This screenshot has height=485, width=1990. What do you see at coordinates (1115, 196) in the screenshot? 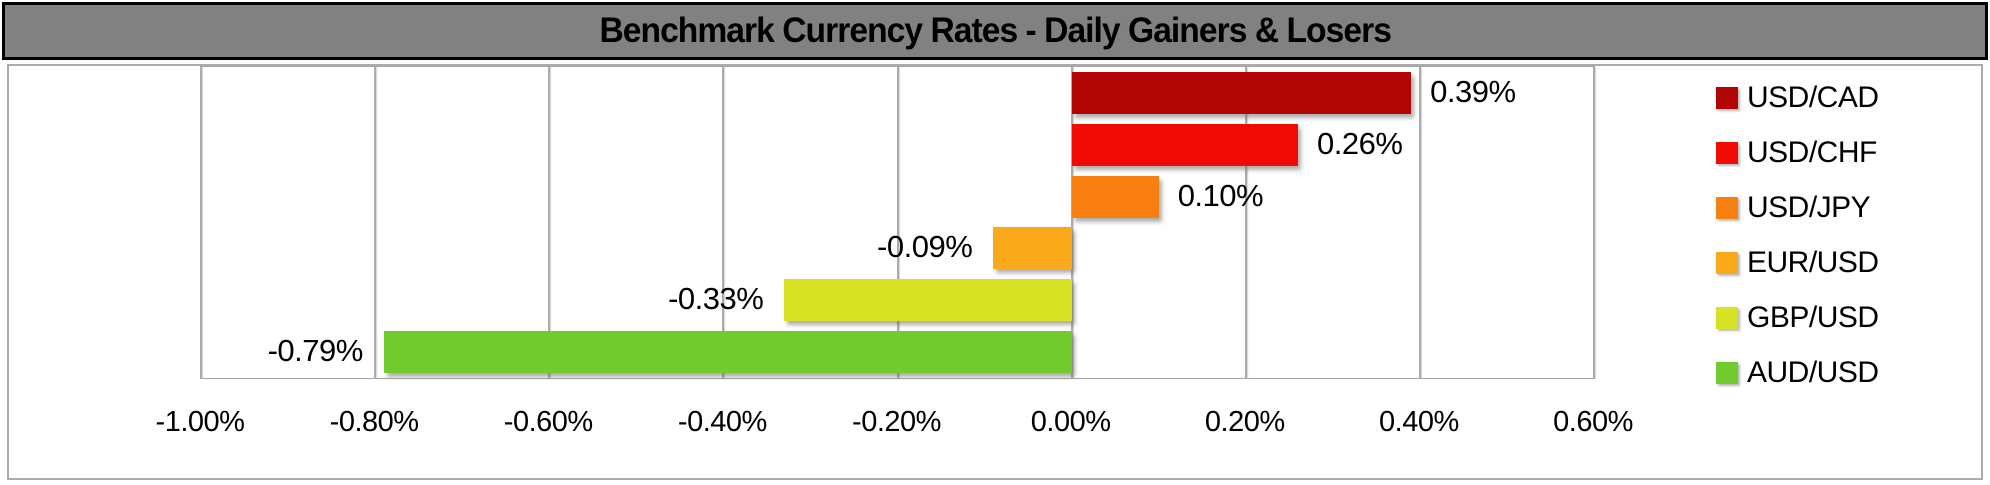
I see `bar-usd-jpy` at bounding box center [1115, 196].